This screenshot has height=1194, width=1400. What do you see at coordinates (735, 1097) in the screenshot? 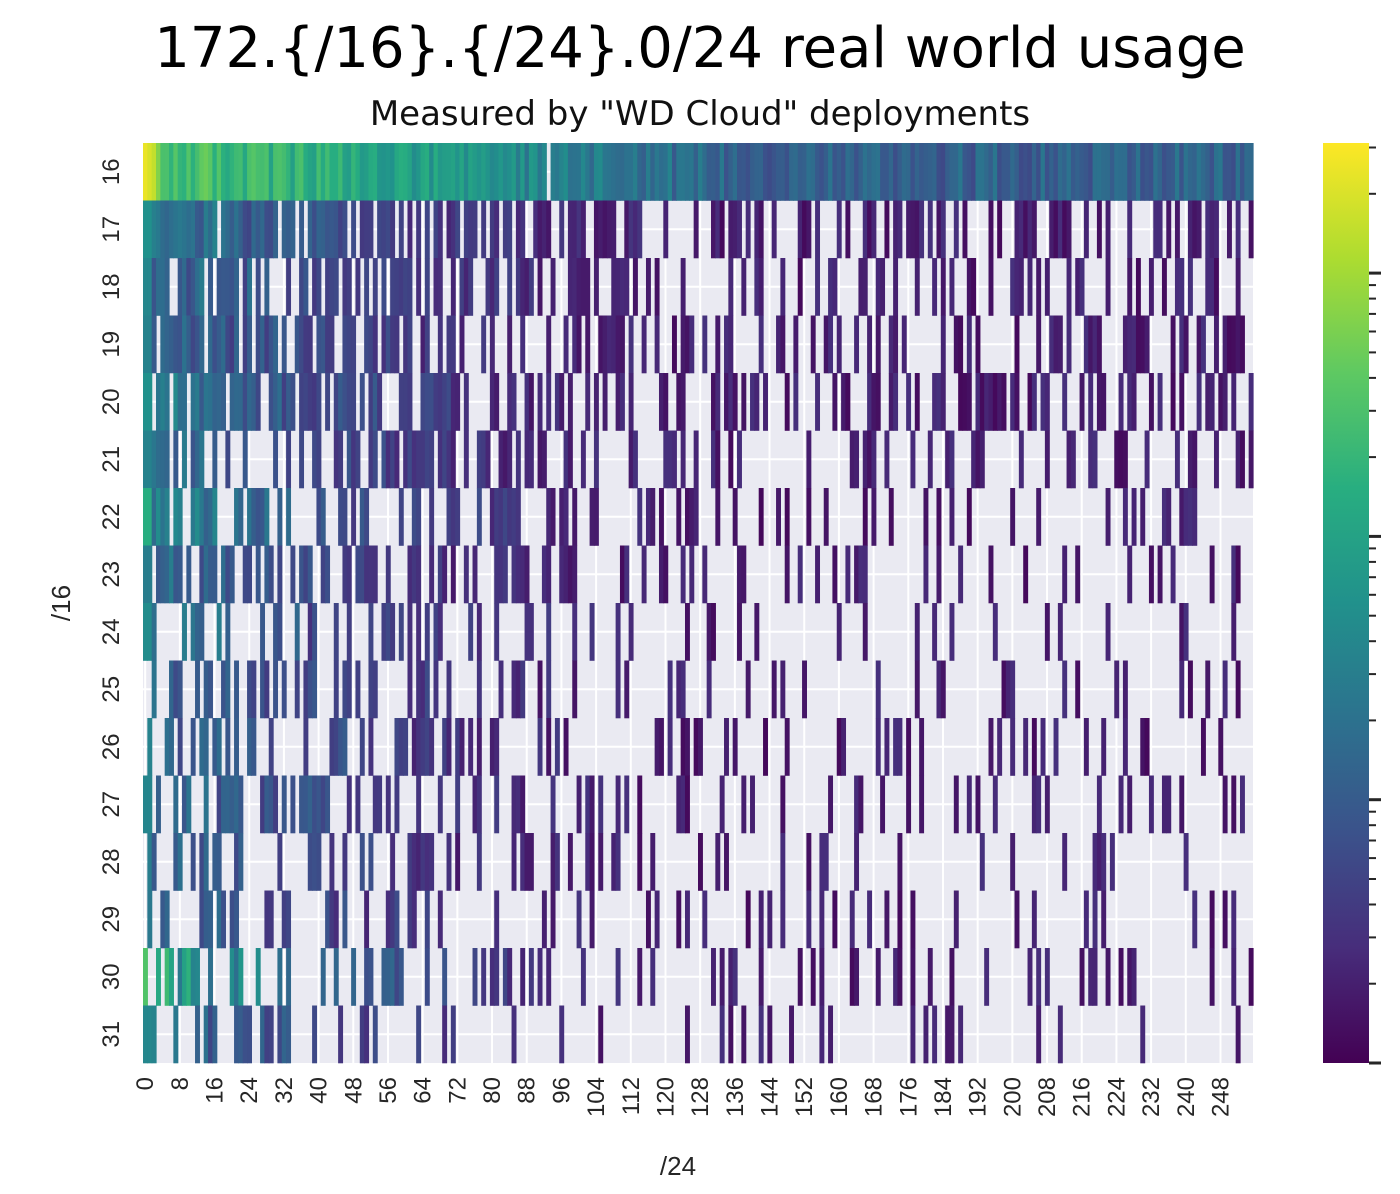
I see `x-tick-label: 136` at bounding box center [735, 1097].